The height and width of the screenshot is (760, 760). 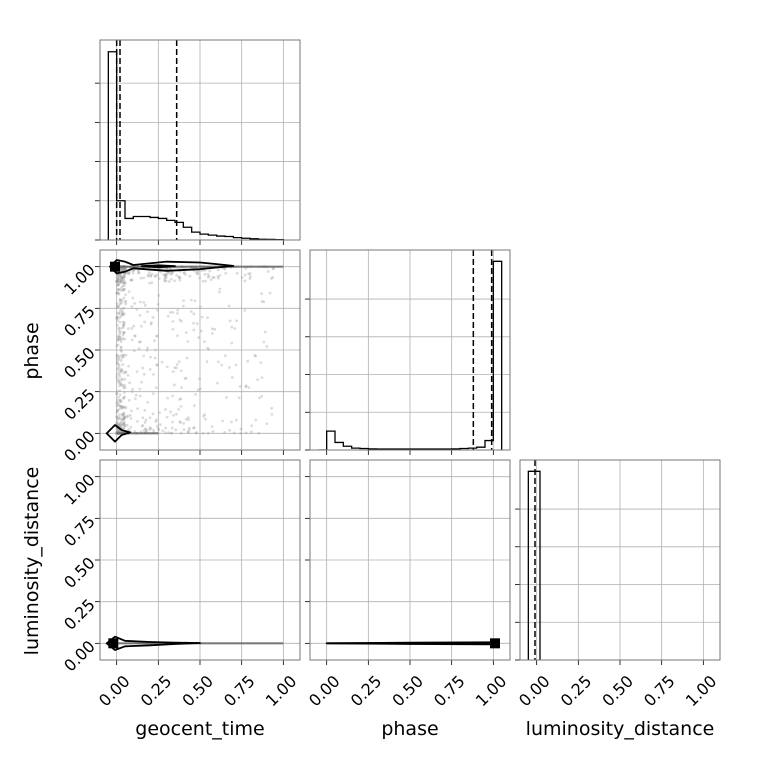 What do you see at coordinates (618, 562) in the screenshot?
I see `panel-luminosity-distance-histogram` at bounding box center [618, 562].